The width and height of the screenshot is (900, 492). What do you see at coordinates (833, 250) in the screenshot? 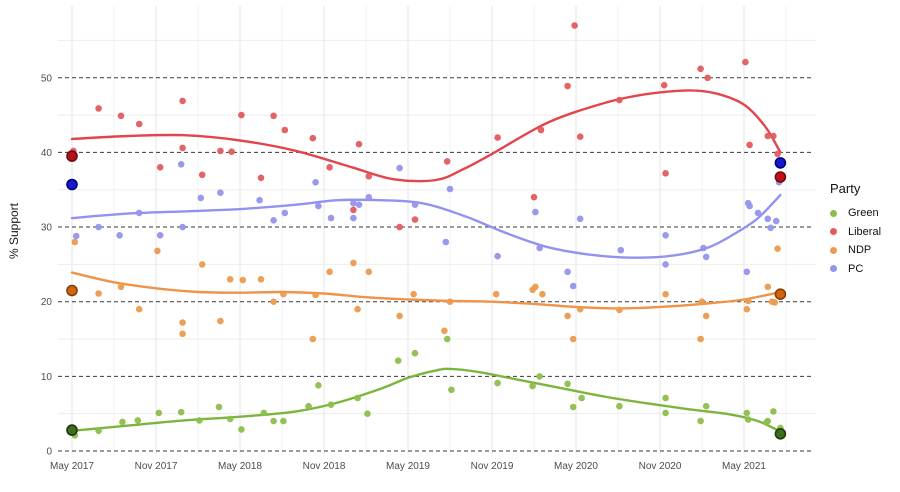
I see `legend-dot-ndp` at bounding box center [833, 250].